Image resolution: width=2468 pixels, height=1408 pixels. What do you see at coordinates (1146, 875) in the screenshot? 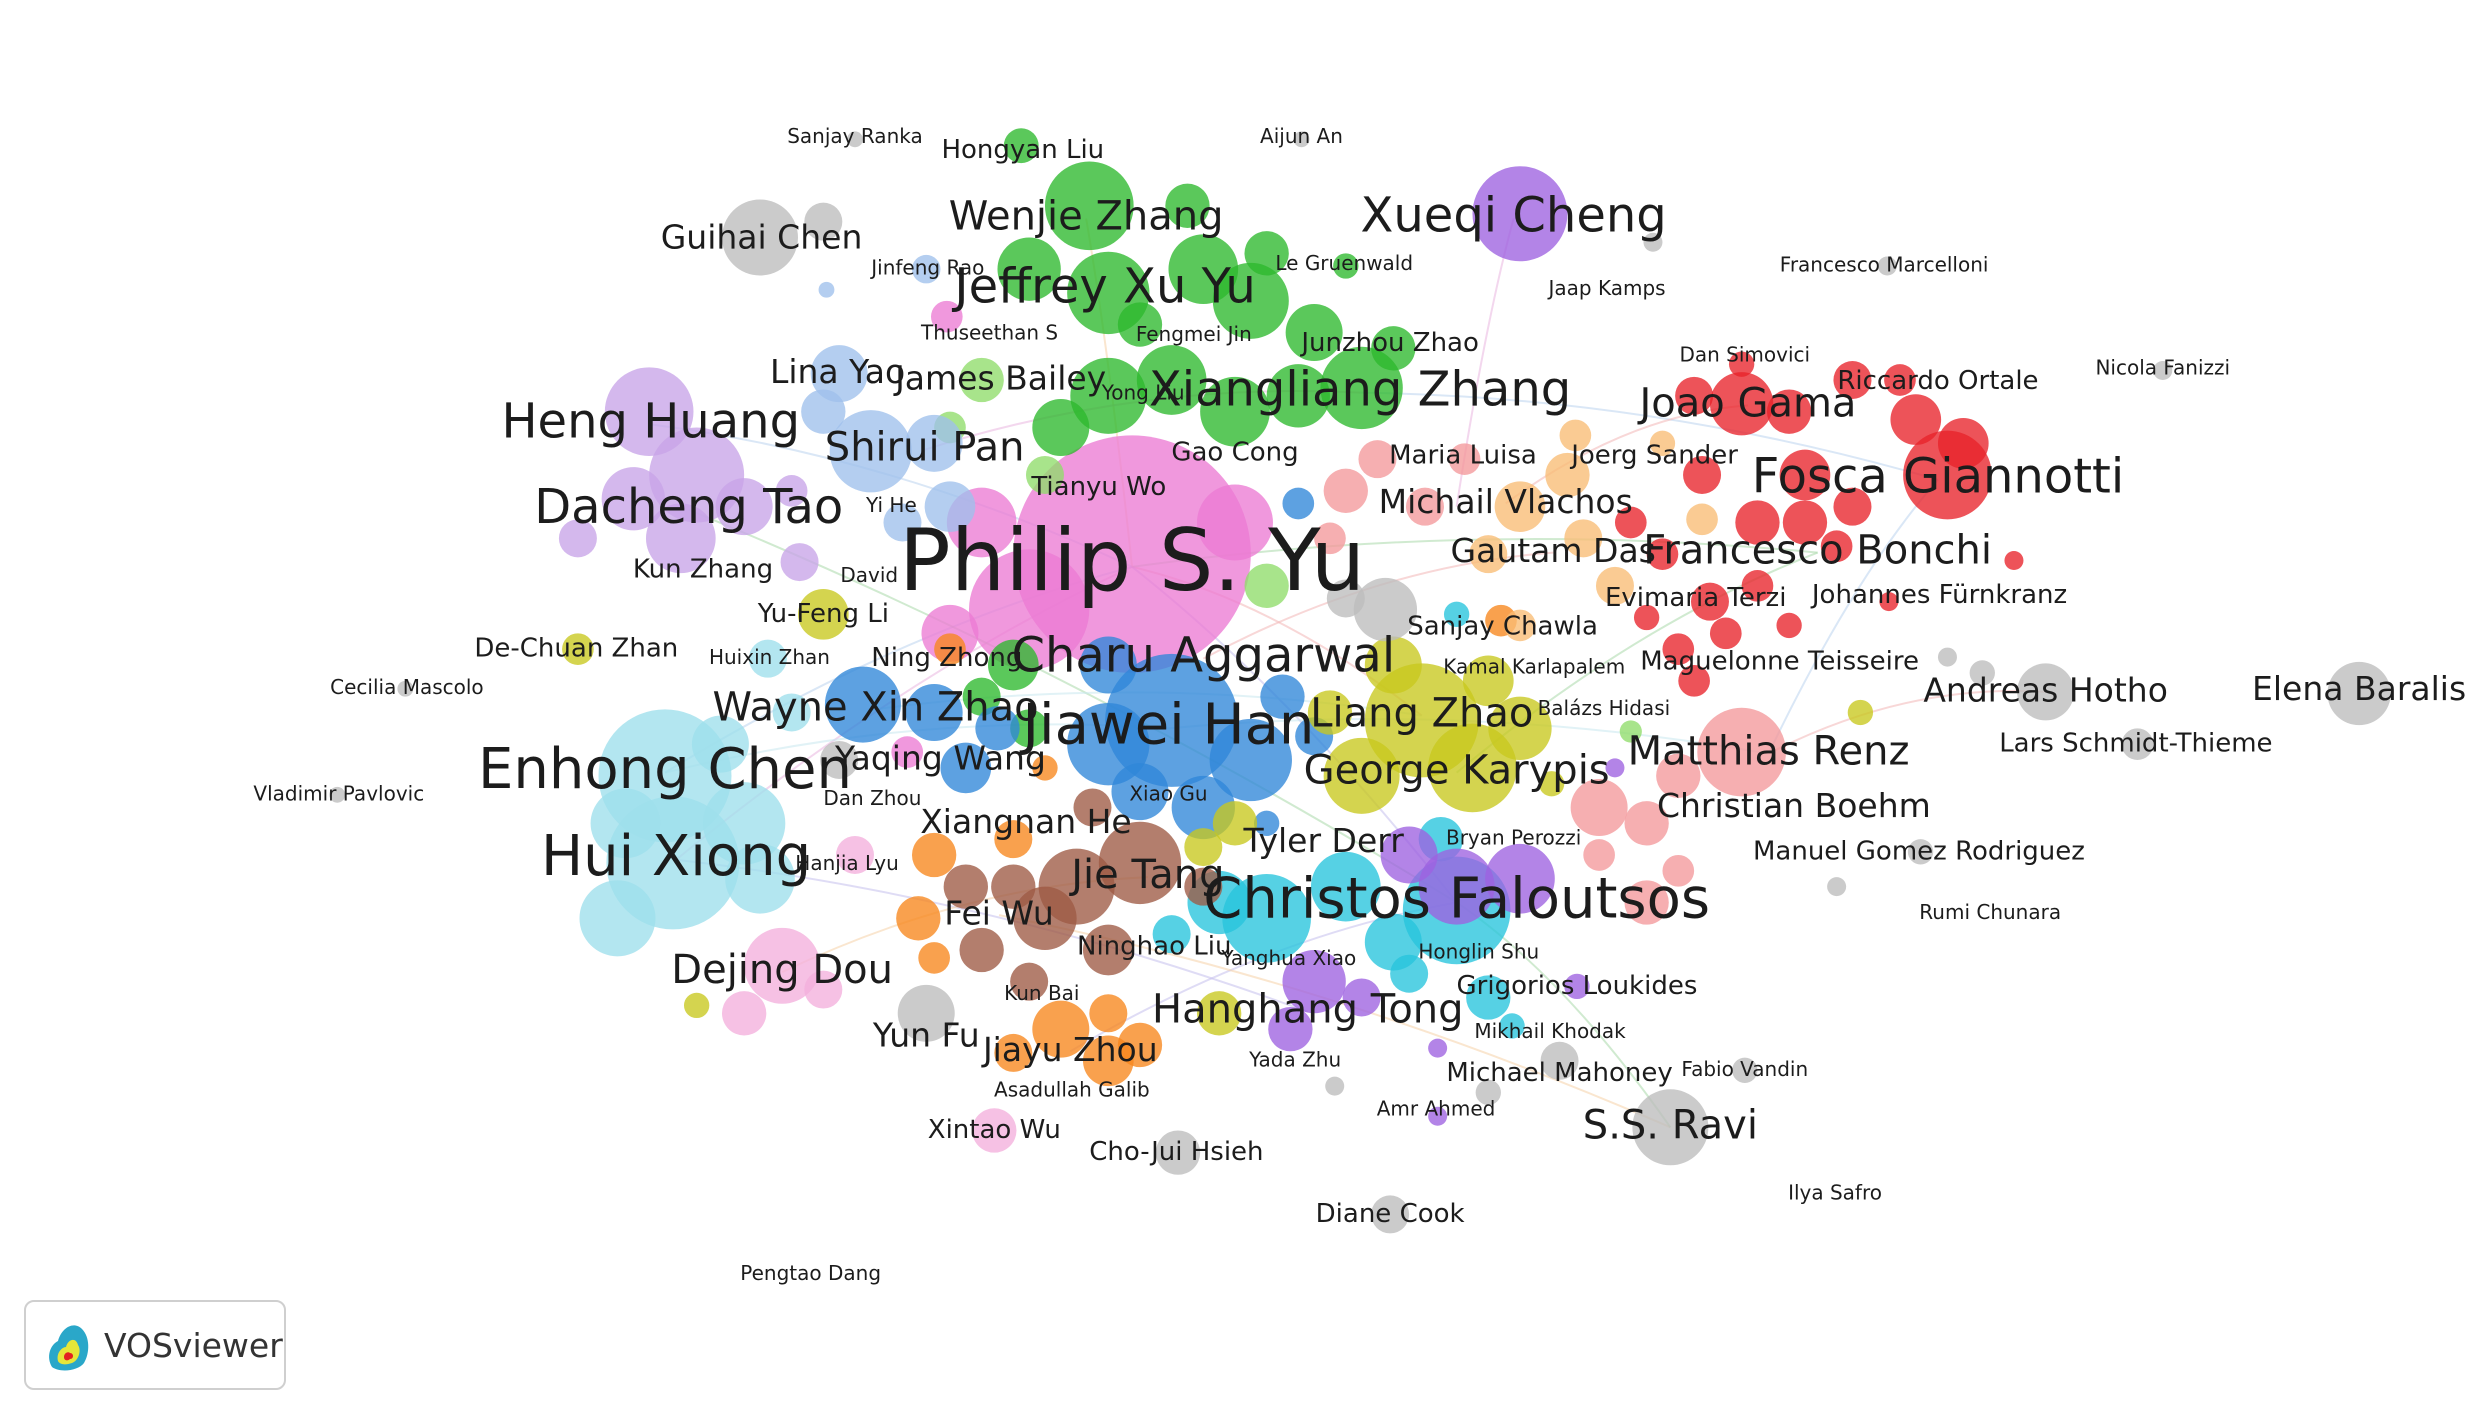
I see `author-label: Jie Tang` at bounding box center [1146, 875].